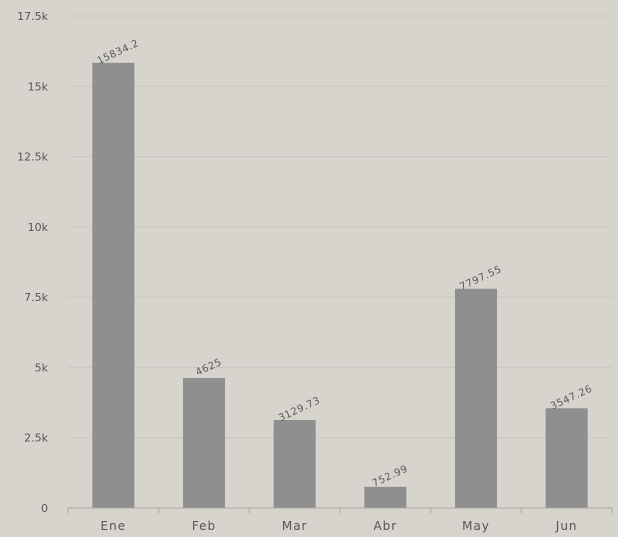  I want to click on y-tick-label: 5k, so click(42, 367).